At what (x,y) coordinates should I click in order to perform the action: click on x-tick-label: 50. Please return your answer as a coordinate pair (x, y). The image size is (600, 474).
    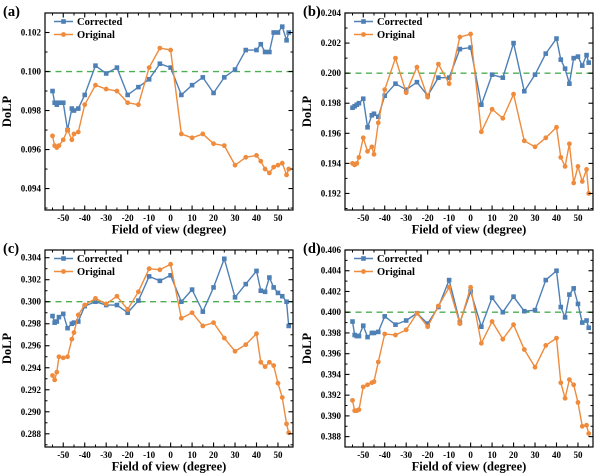
    Looking at the image, I should click on (578, 218).